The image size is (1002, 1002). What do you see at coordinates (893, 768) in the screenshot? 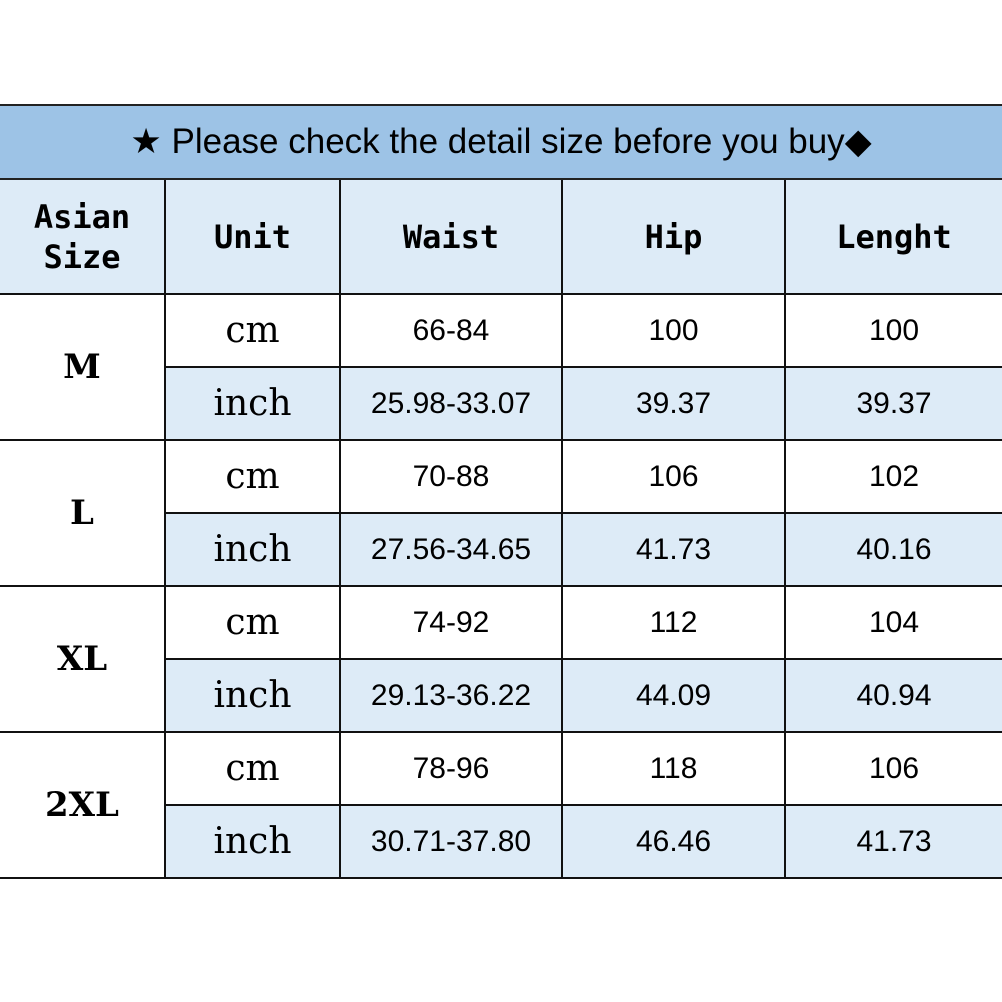
I see `length-cell: 106` at bounding box center [893, 768].